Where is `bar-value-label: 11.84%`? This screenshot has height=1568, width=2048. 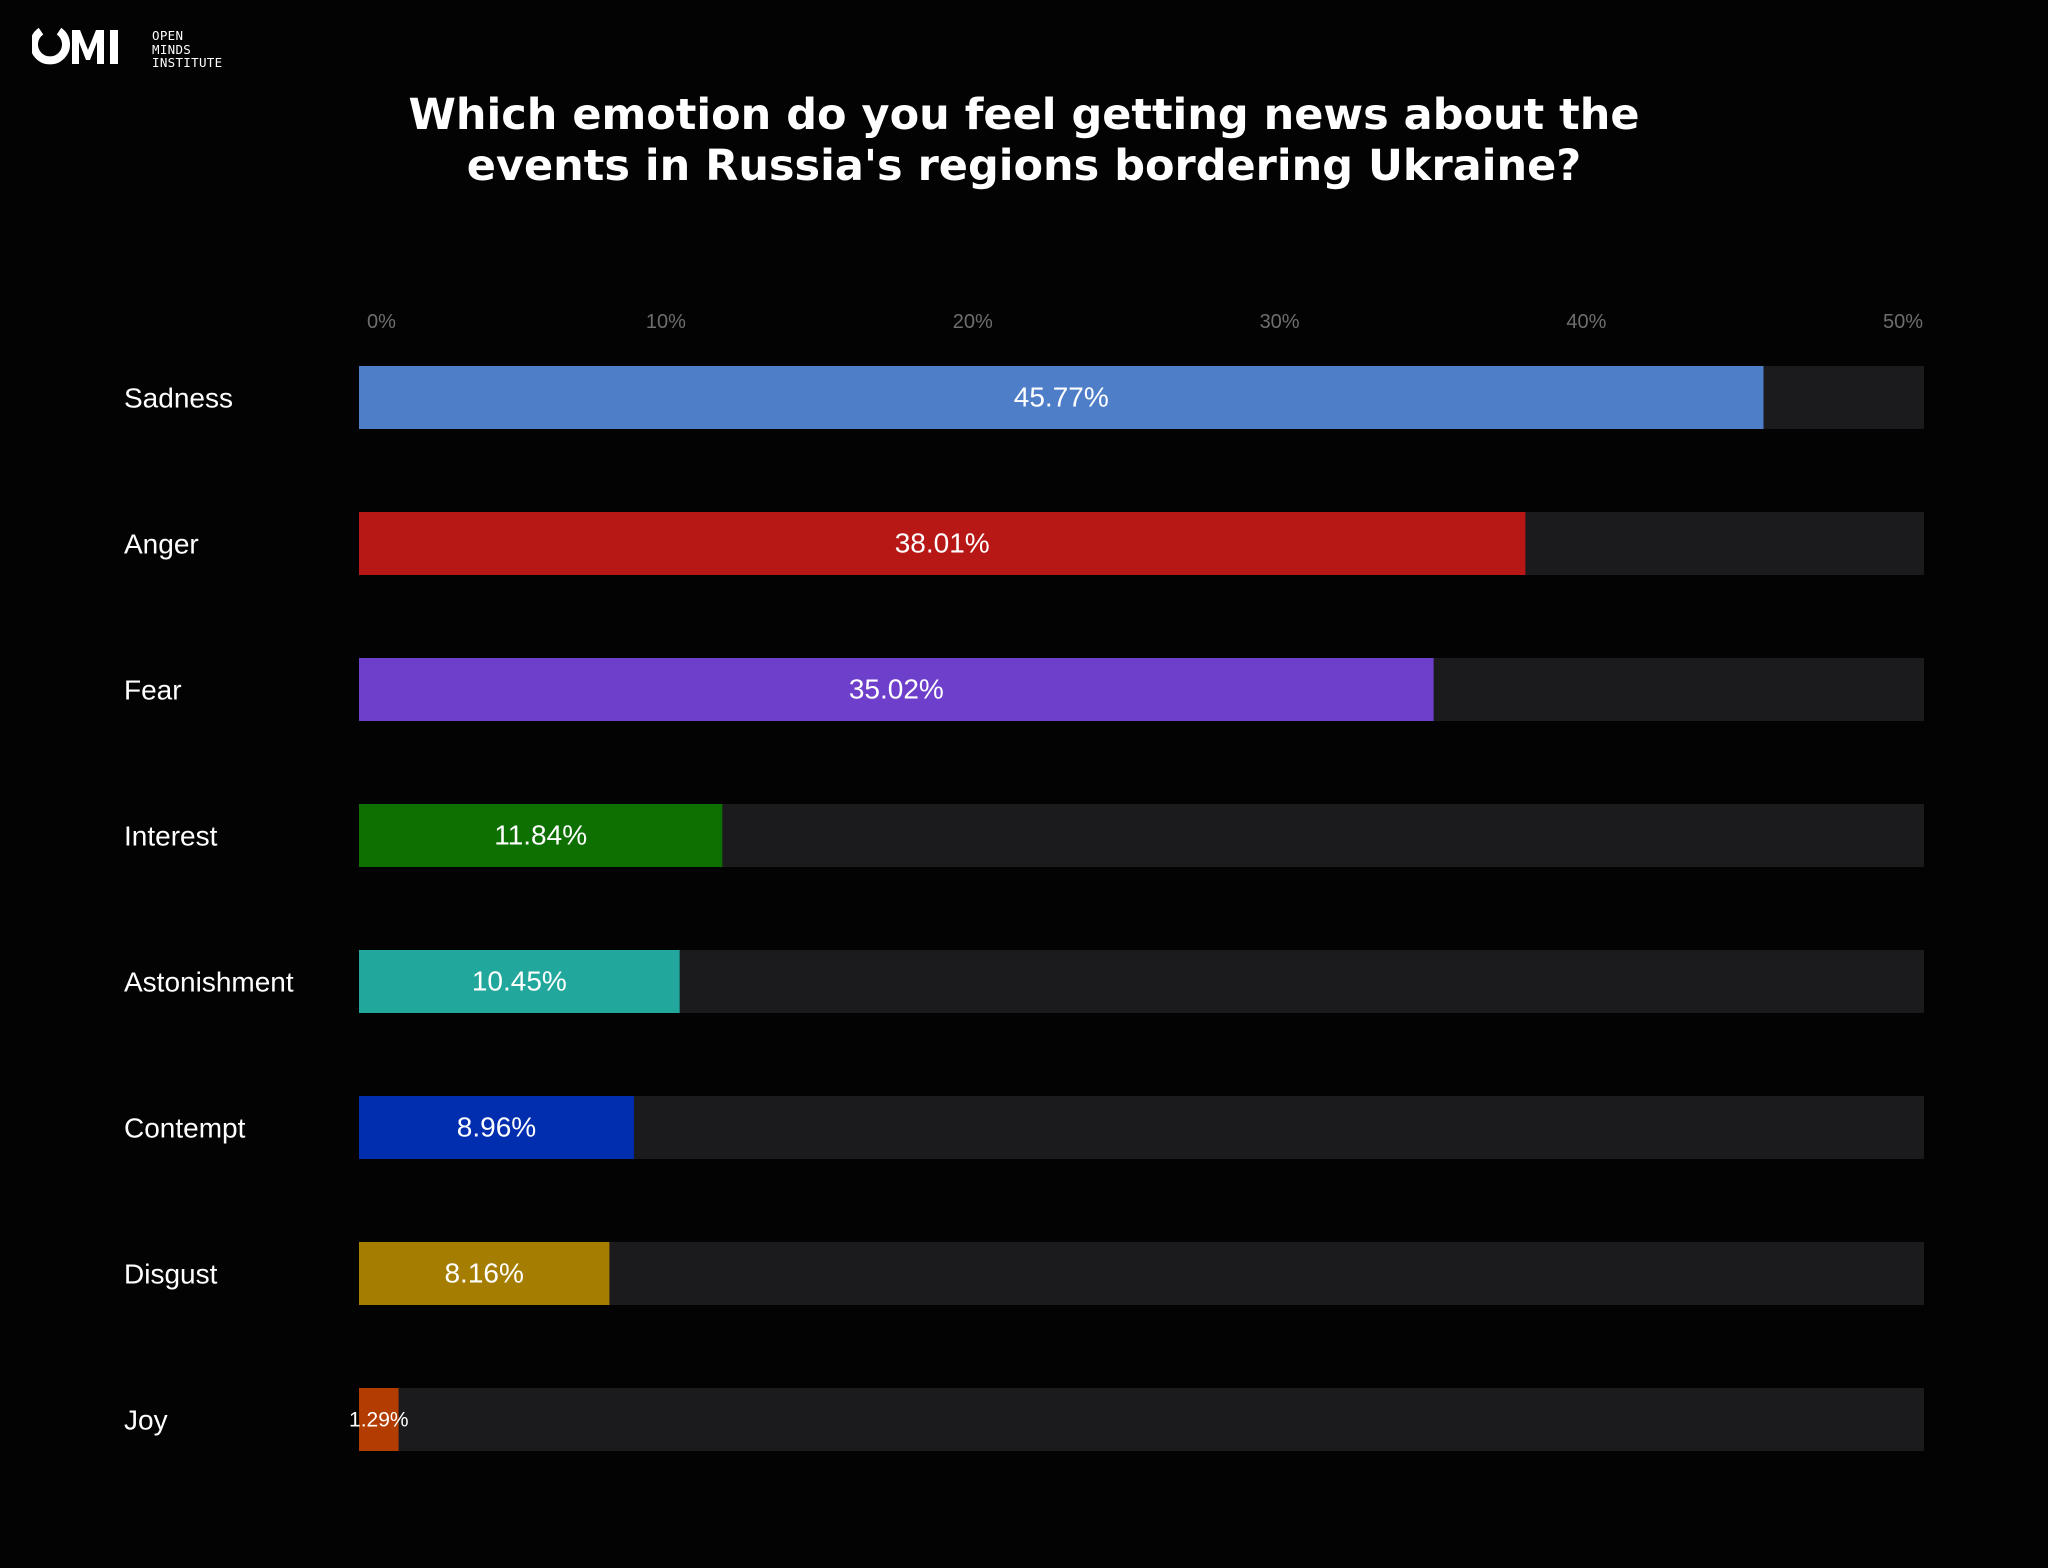 bar-value-label: 11.84% is located at coordinates (540, 835).